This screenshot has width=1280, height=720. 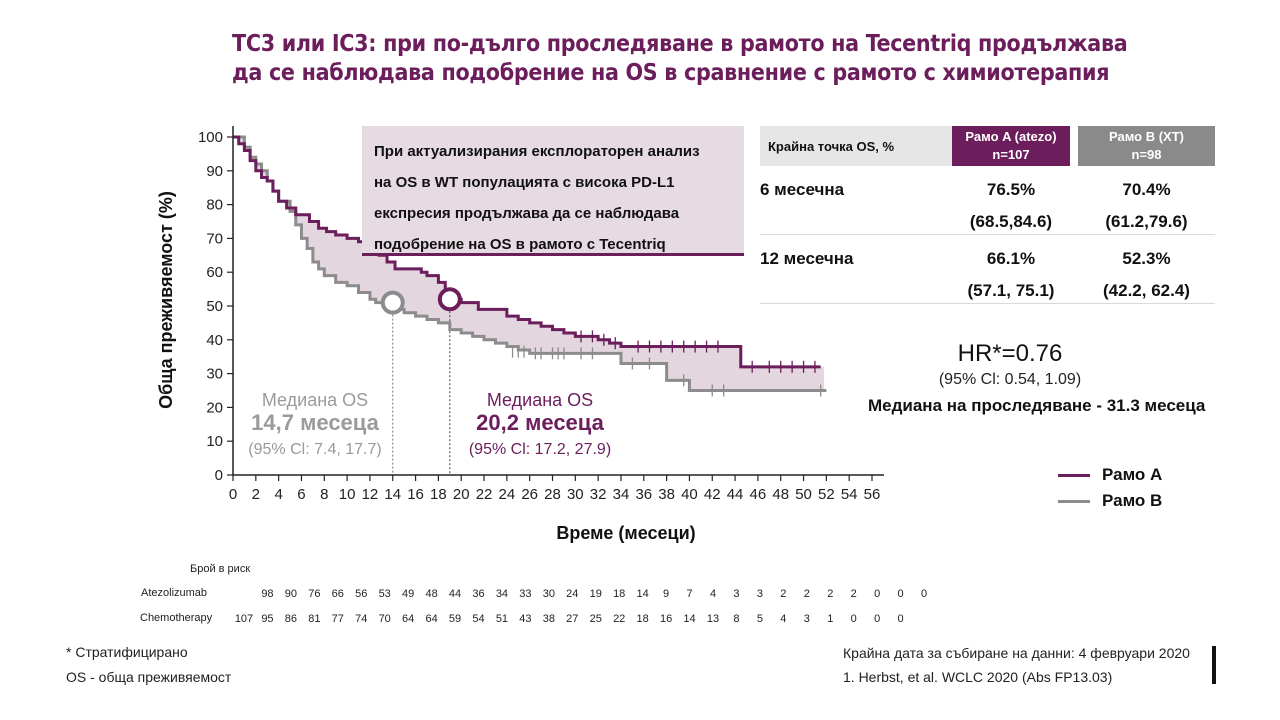 What do you see at coordinates (507, 494) in the screenshot?
I see `x-tick-label: 24` at bounding box center [507, 494].